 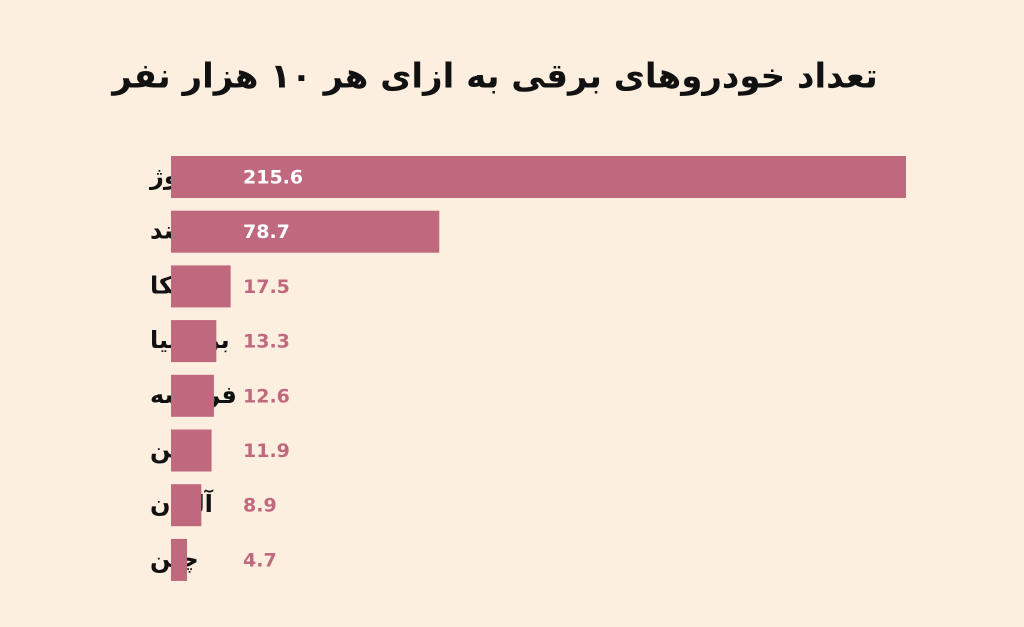 I want to click on value-label: 78.7, so click(x=266, y=232).